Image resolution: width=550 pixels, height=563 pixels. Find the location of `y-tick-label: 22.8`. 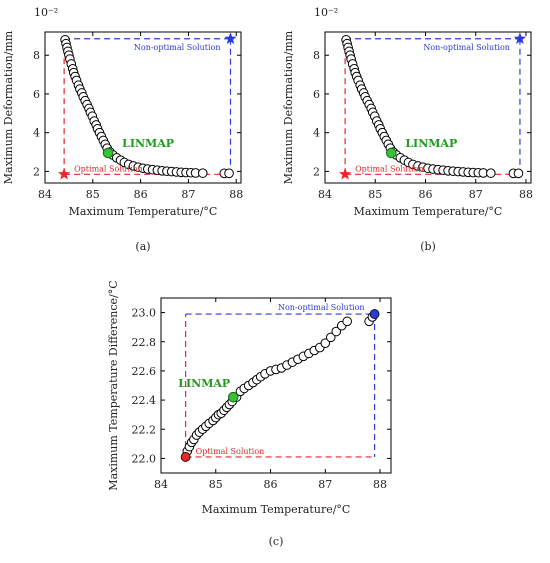

y-tick-label: 22.8 is located at coordinates (144, 342).